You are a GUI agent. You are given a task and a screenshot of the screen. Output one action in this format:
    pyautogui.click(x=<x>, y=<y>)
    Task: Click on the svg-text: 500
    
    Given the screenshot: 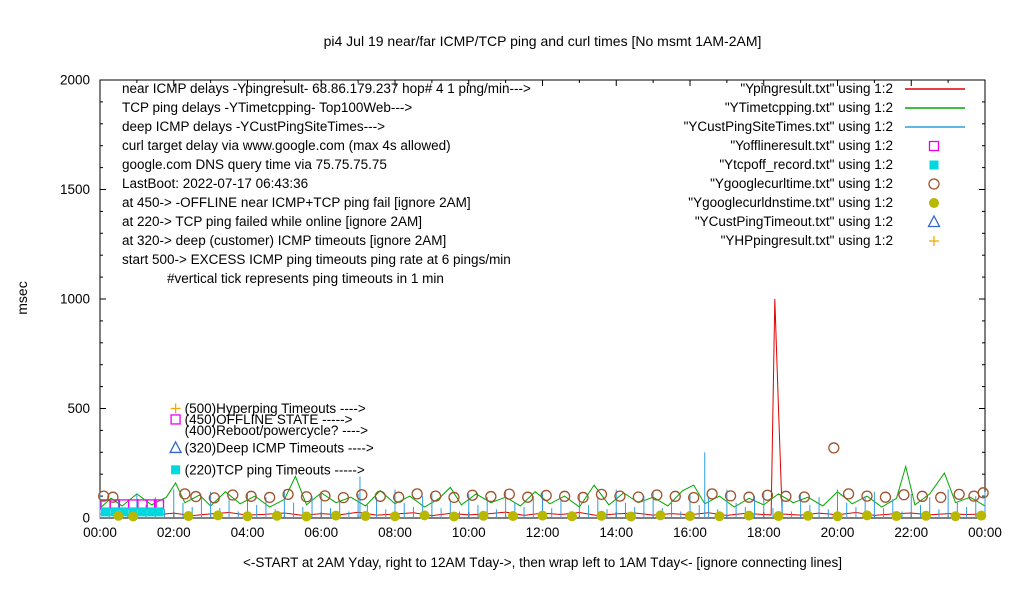 What is the action you would take?
    pyautogui.click(x=78, y=408)
    